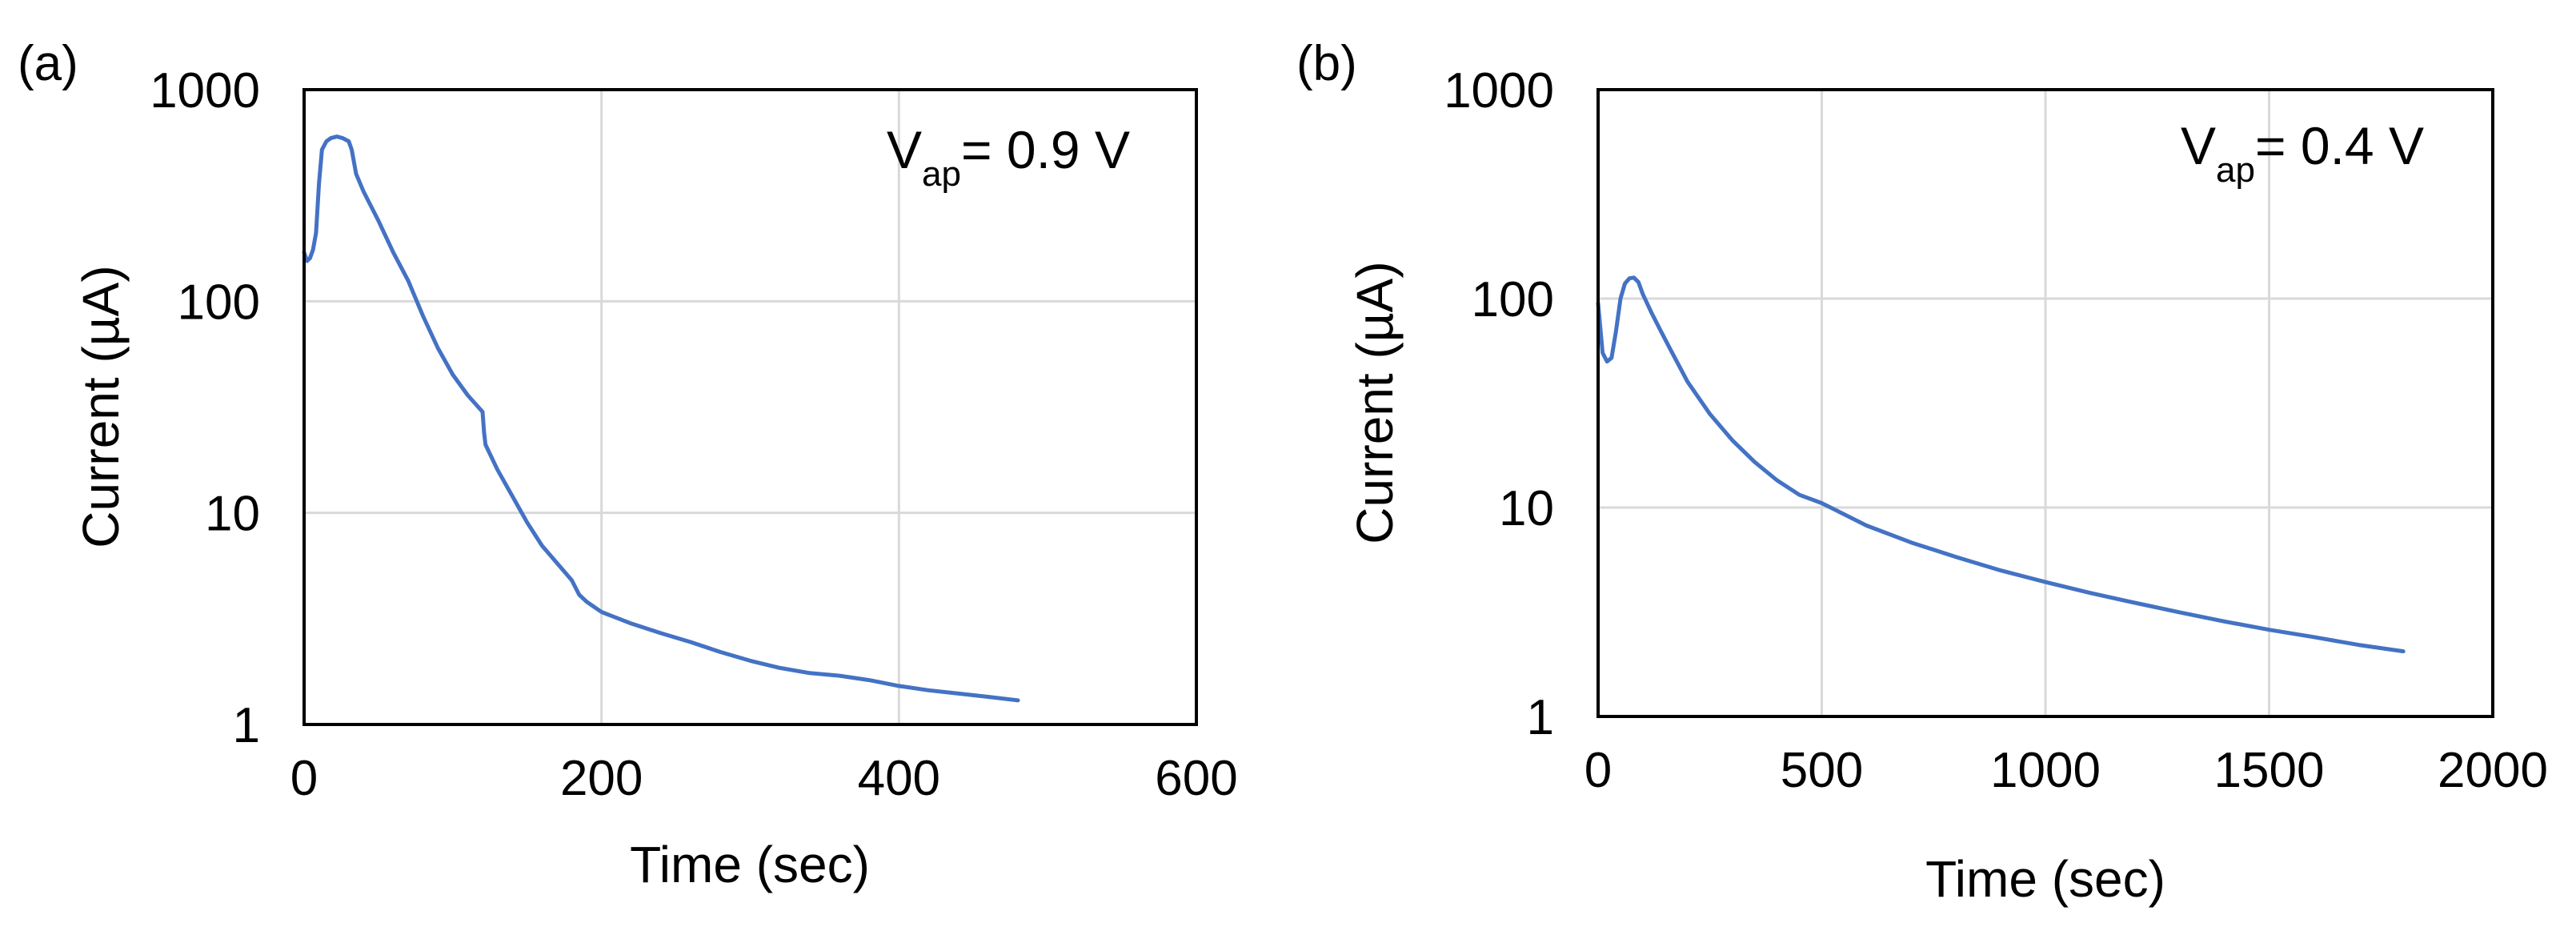 Image resolution: width=2576 pixels, height=927 pixels. Describe the element at coordinates (1822, 770) in the screenshot. I see `panel-b-x-tick-label-500: 500` at that location.